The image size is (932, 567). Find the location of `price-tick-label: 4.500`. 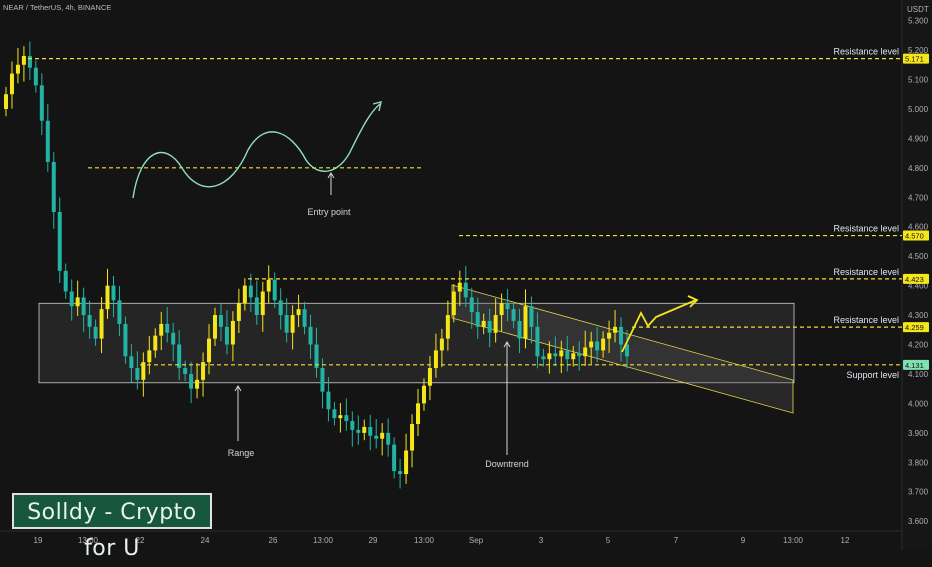

price-tick-label: 4.500 is located at coordinates (918, 256).